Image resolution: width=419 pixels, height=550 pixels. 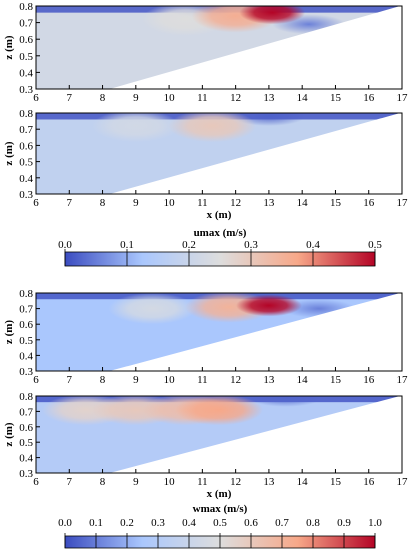 I want to click on w-colorbar-tick-label: 0.0, so click(x=65, y=523).